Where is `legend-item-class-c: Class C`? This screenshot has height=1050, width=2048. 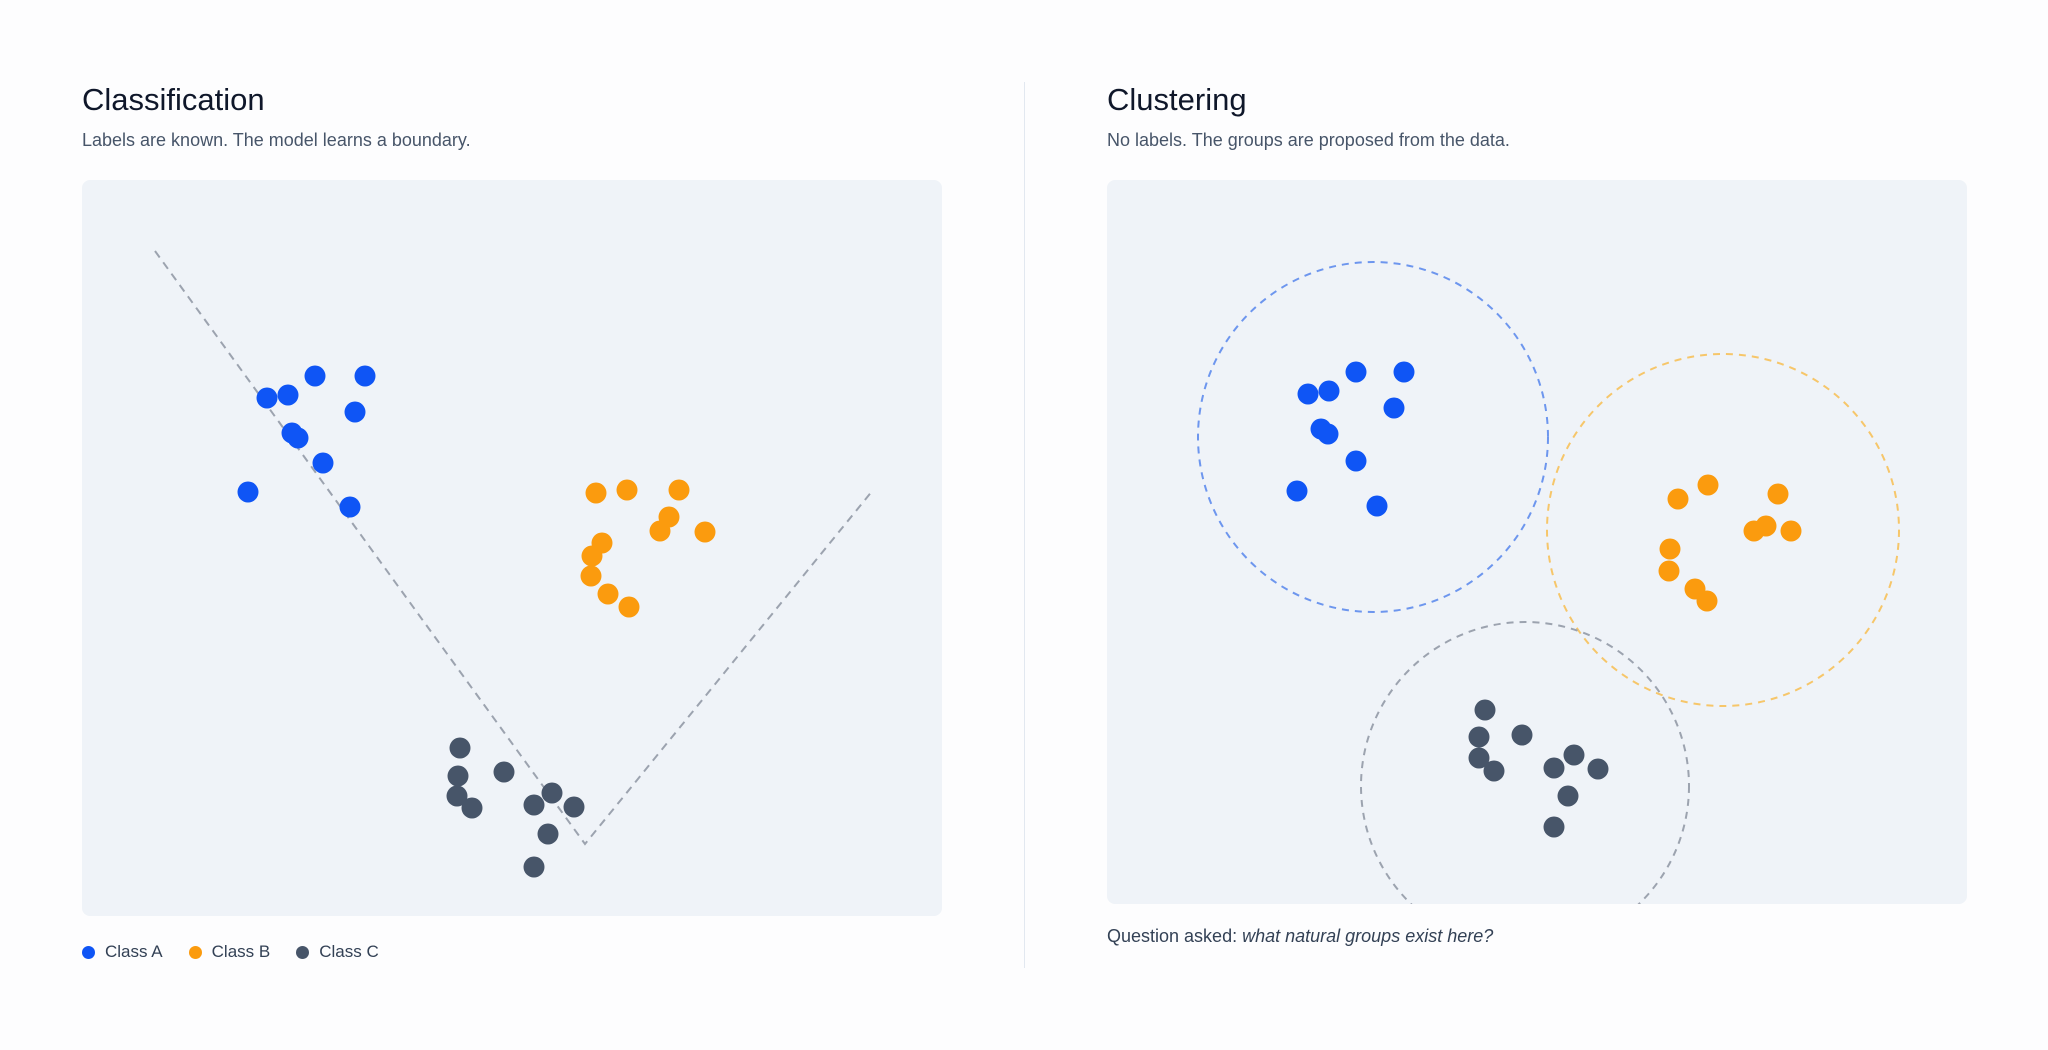 legend-item-class-c: Class C is located at coordinates (337, 952).